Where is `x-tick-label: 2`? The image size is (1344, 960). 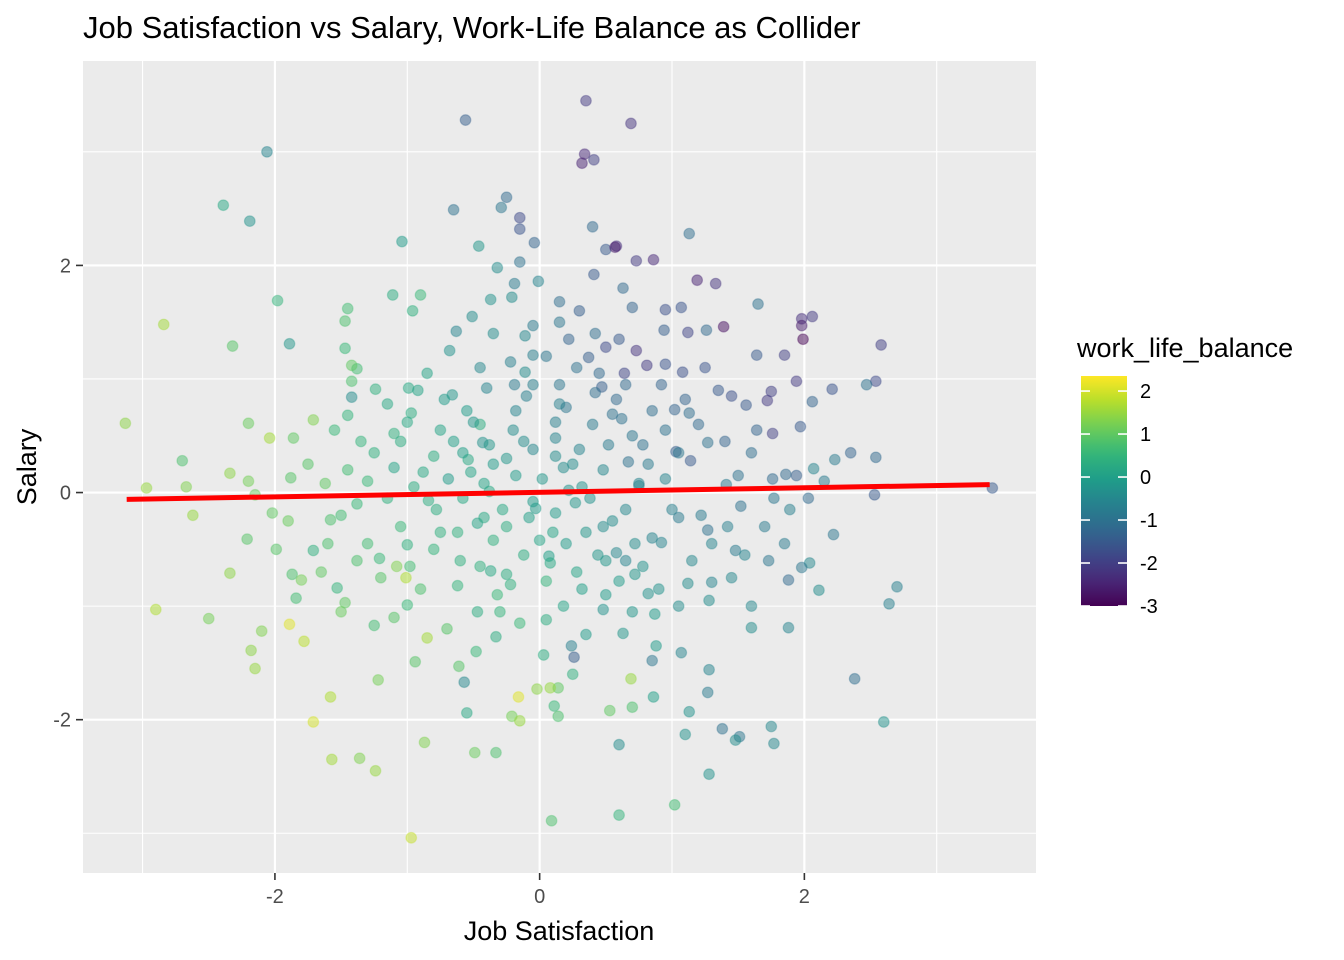
x-tick-label: 2 is located at coordinates (804, 897).